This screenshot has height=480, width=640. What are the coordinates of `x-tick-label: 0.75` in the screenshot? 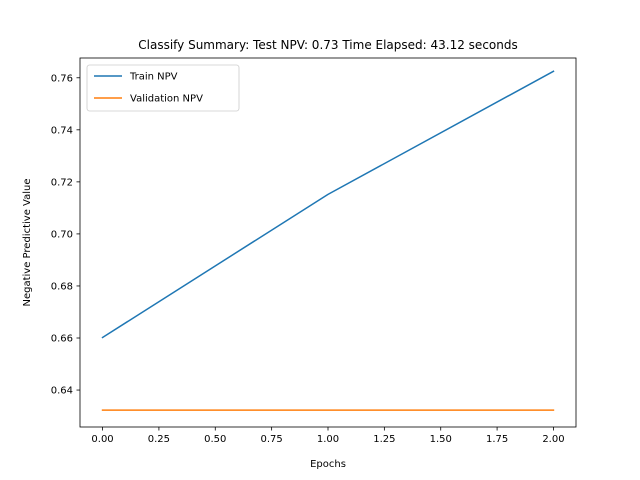 It's located at (272, 439).